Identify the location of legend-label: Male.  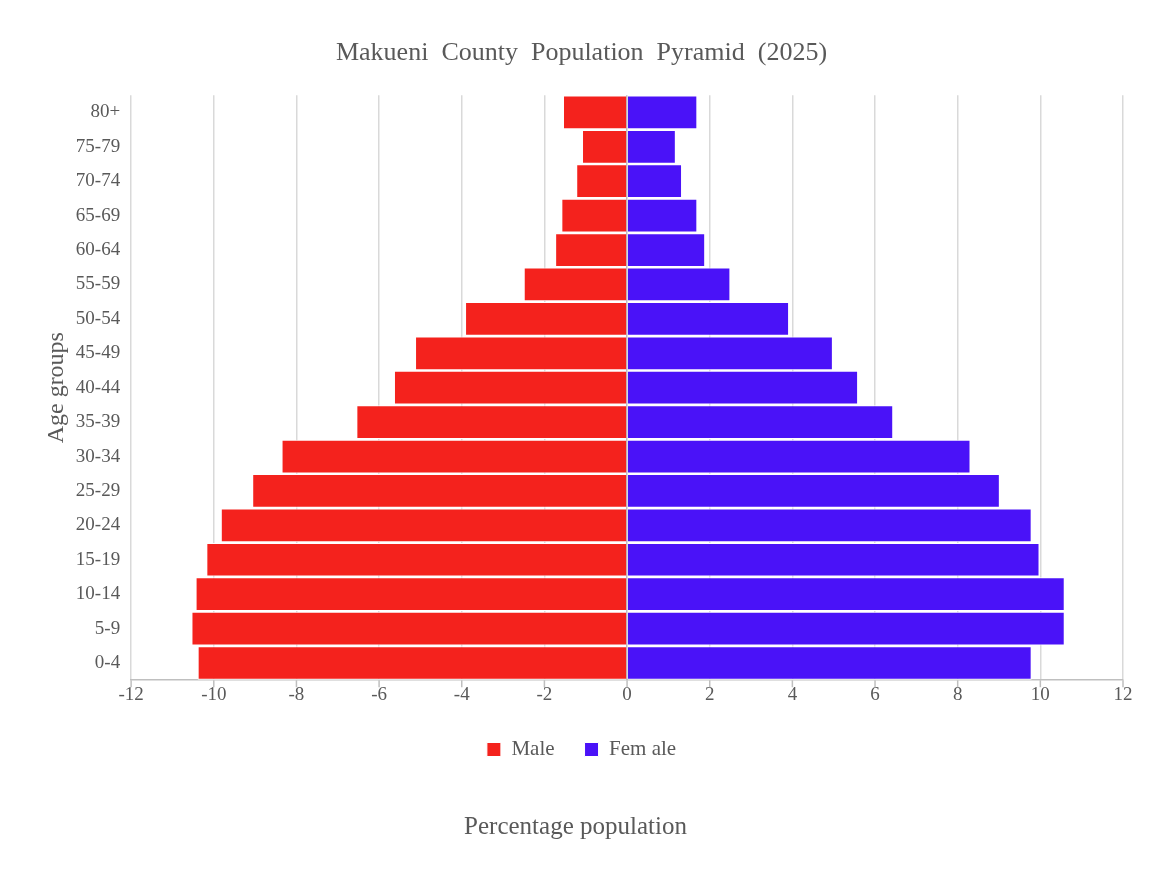
(533, 748).